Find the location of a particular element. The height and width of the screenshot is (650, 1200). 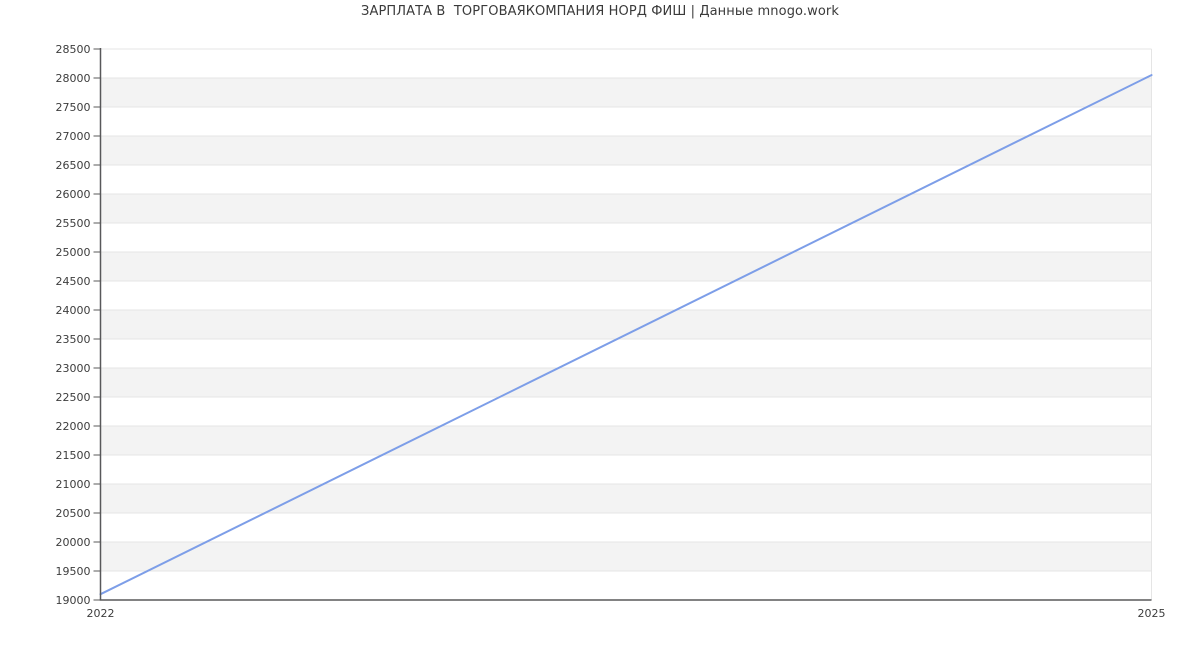

y-tick-label: 28000 is located at coordinates (73, 78).